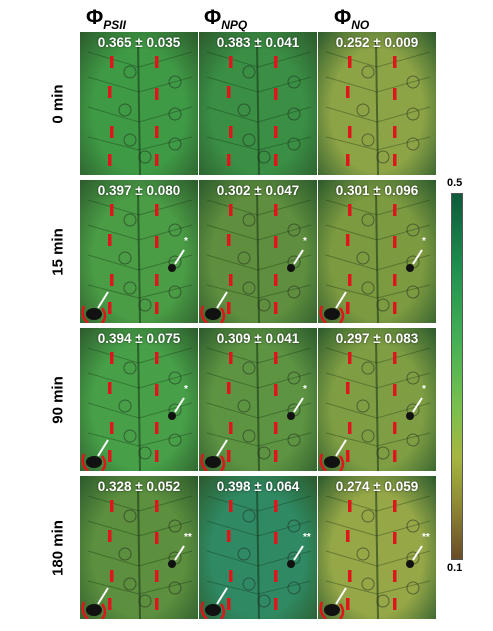 The image size is (493, 631). Describe the element at coordinates (455, 568) in the screenshot. I see `colorbar-min-label: 0.1` at that location.